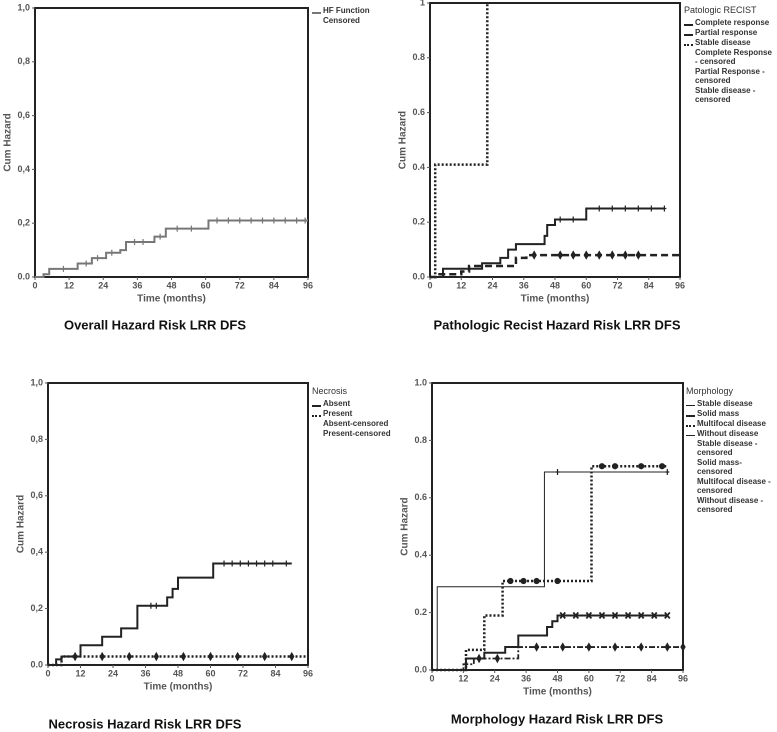 This screenshot has height=732, width=777. I want to click on legend-item: Complete Response - censored, so click(728, 57).